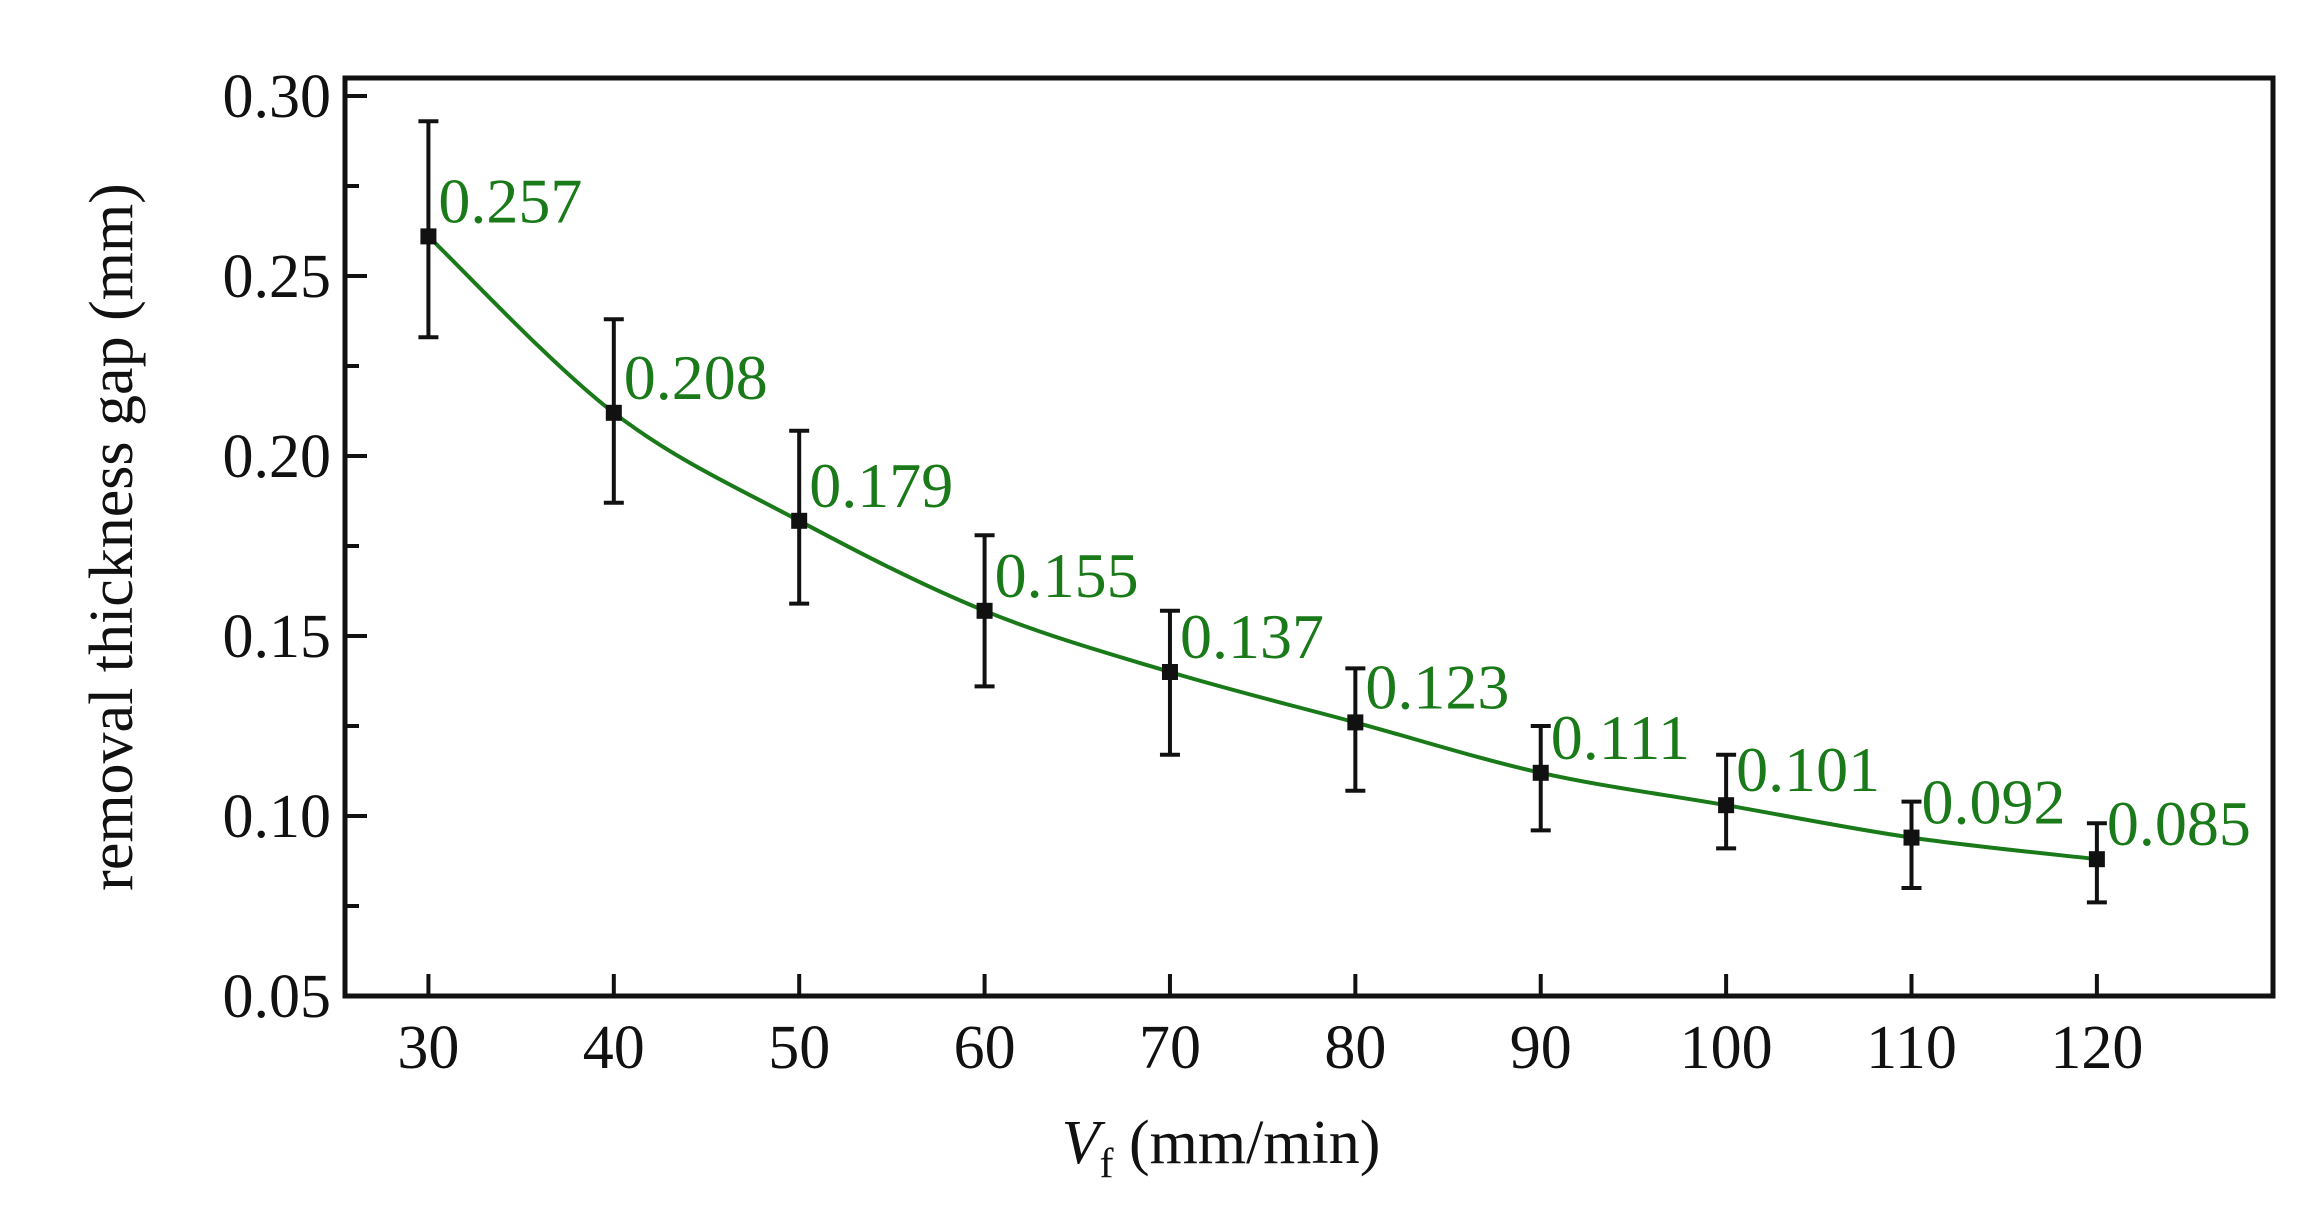  Describe the element at coordinates (881, 485) in the screenshot. I see `data-value-label: 0.179` at that location.